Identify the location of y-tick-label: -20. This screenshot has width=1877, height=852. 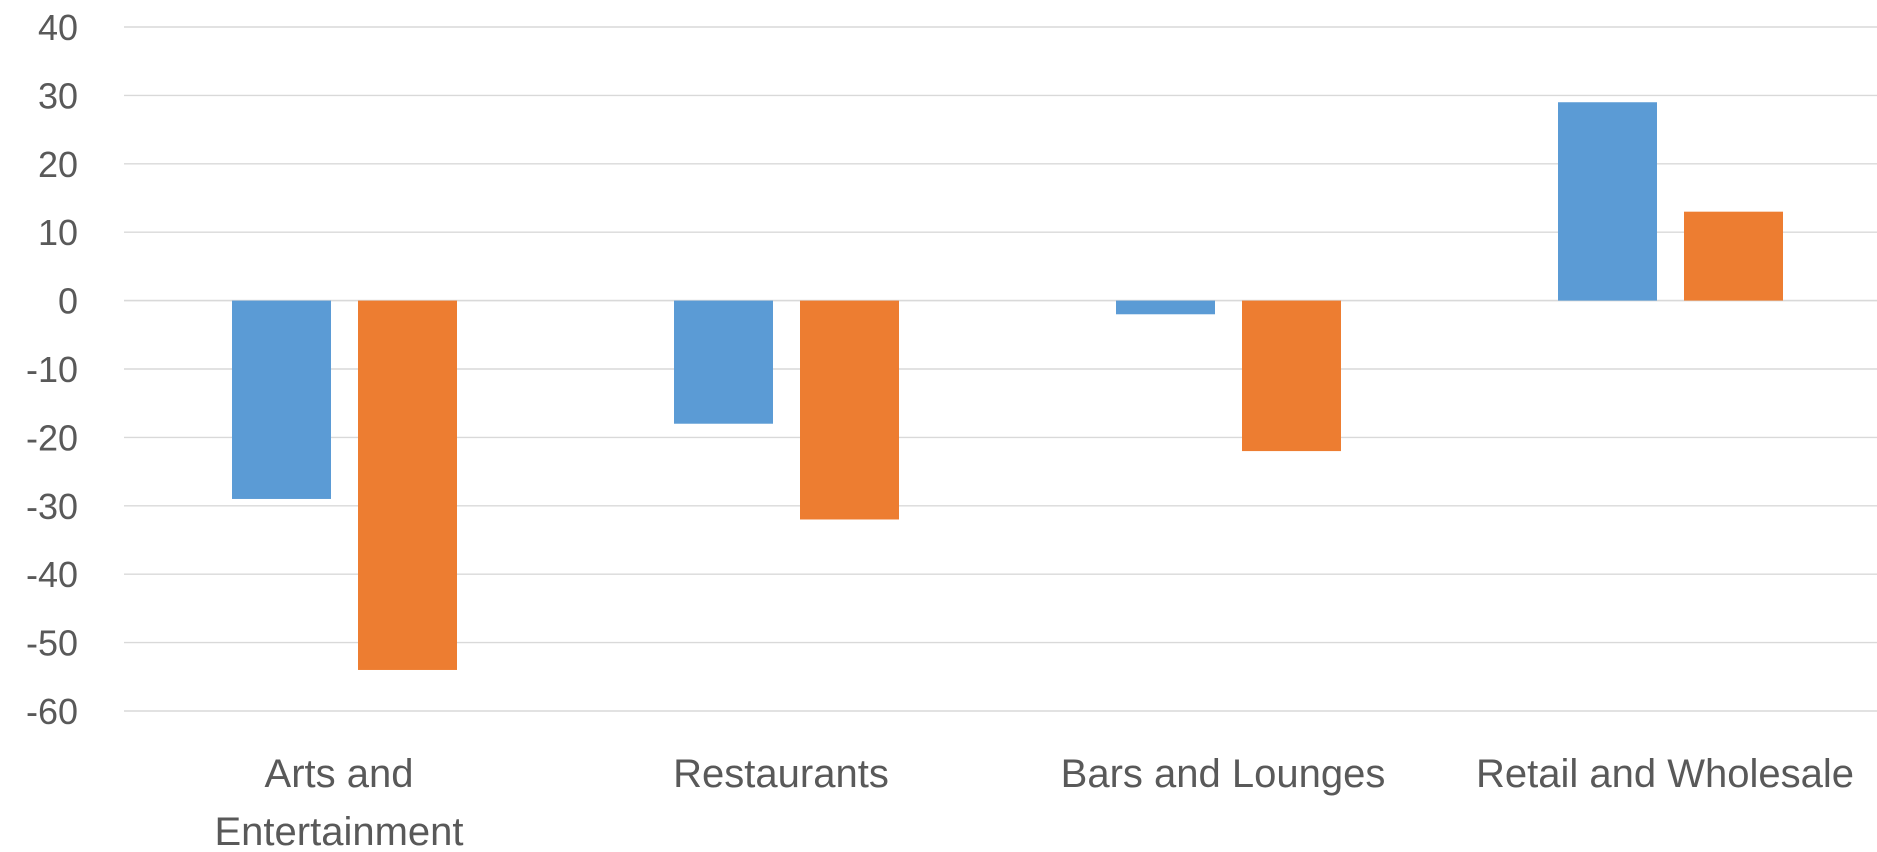
(52, 437).